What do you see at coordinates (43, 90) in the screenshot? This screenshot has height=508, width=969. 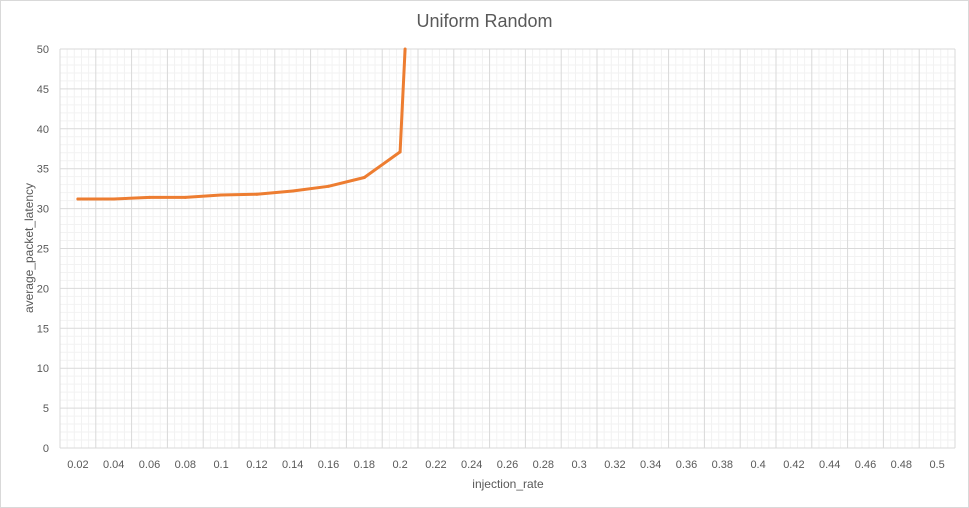 I see `y-tick-label: 45` at bounding box center [43, 90].